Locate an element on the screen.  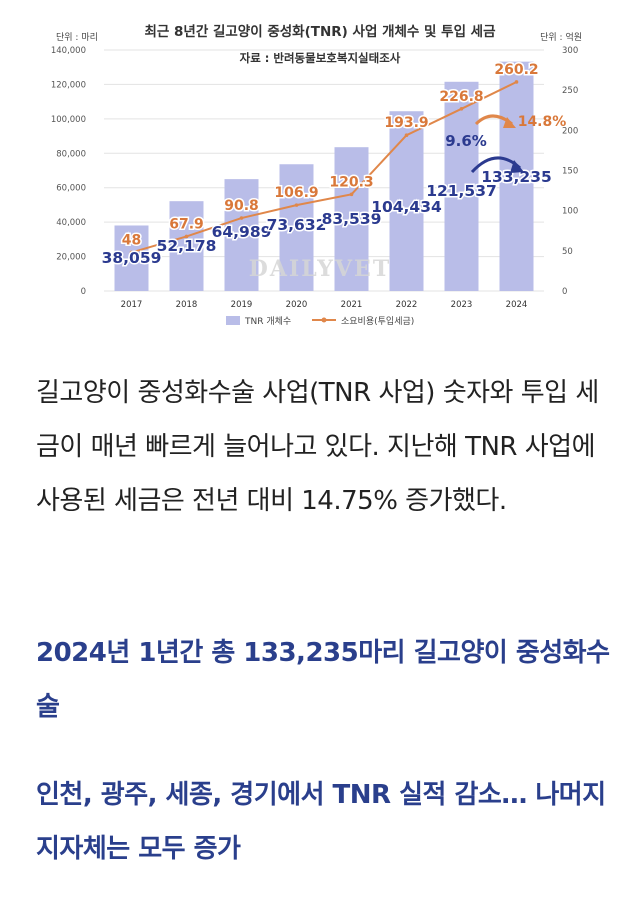
legend-line-label: 소요비용(투입세금) is located at coordinates (377, 321).